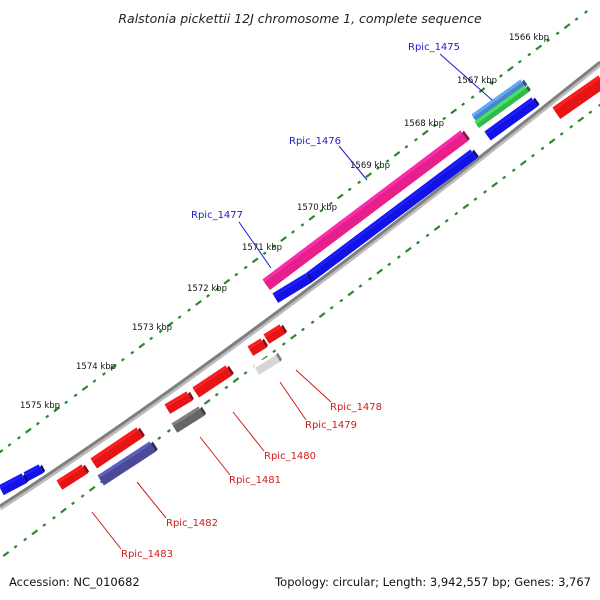 This screenshot has width=600, height=600. What do you see at coordinates (331, 425) in the screenshot?
I see `gene-label-rpic-1479: Rpic_1479` at bounding box center [331, 425].